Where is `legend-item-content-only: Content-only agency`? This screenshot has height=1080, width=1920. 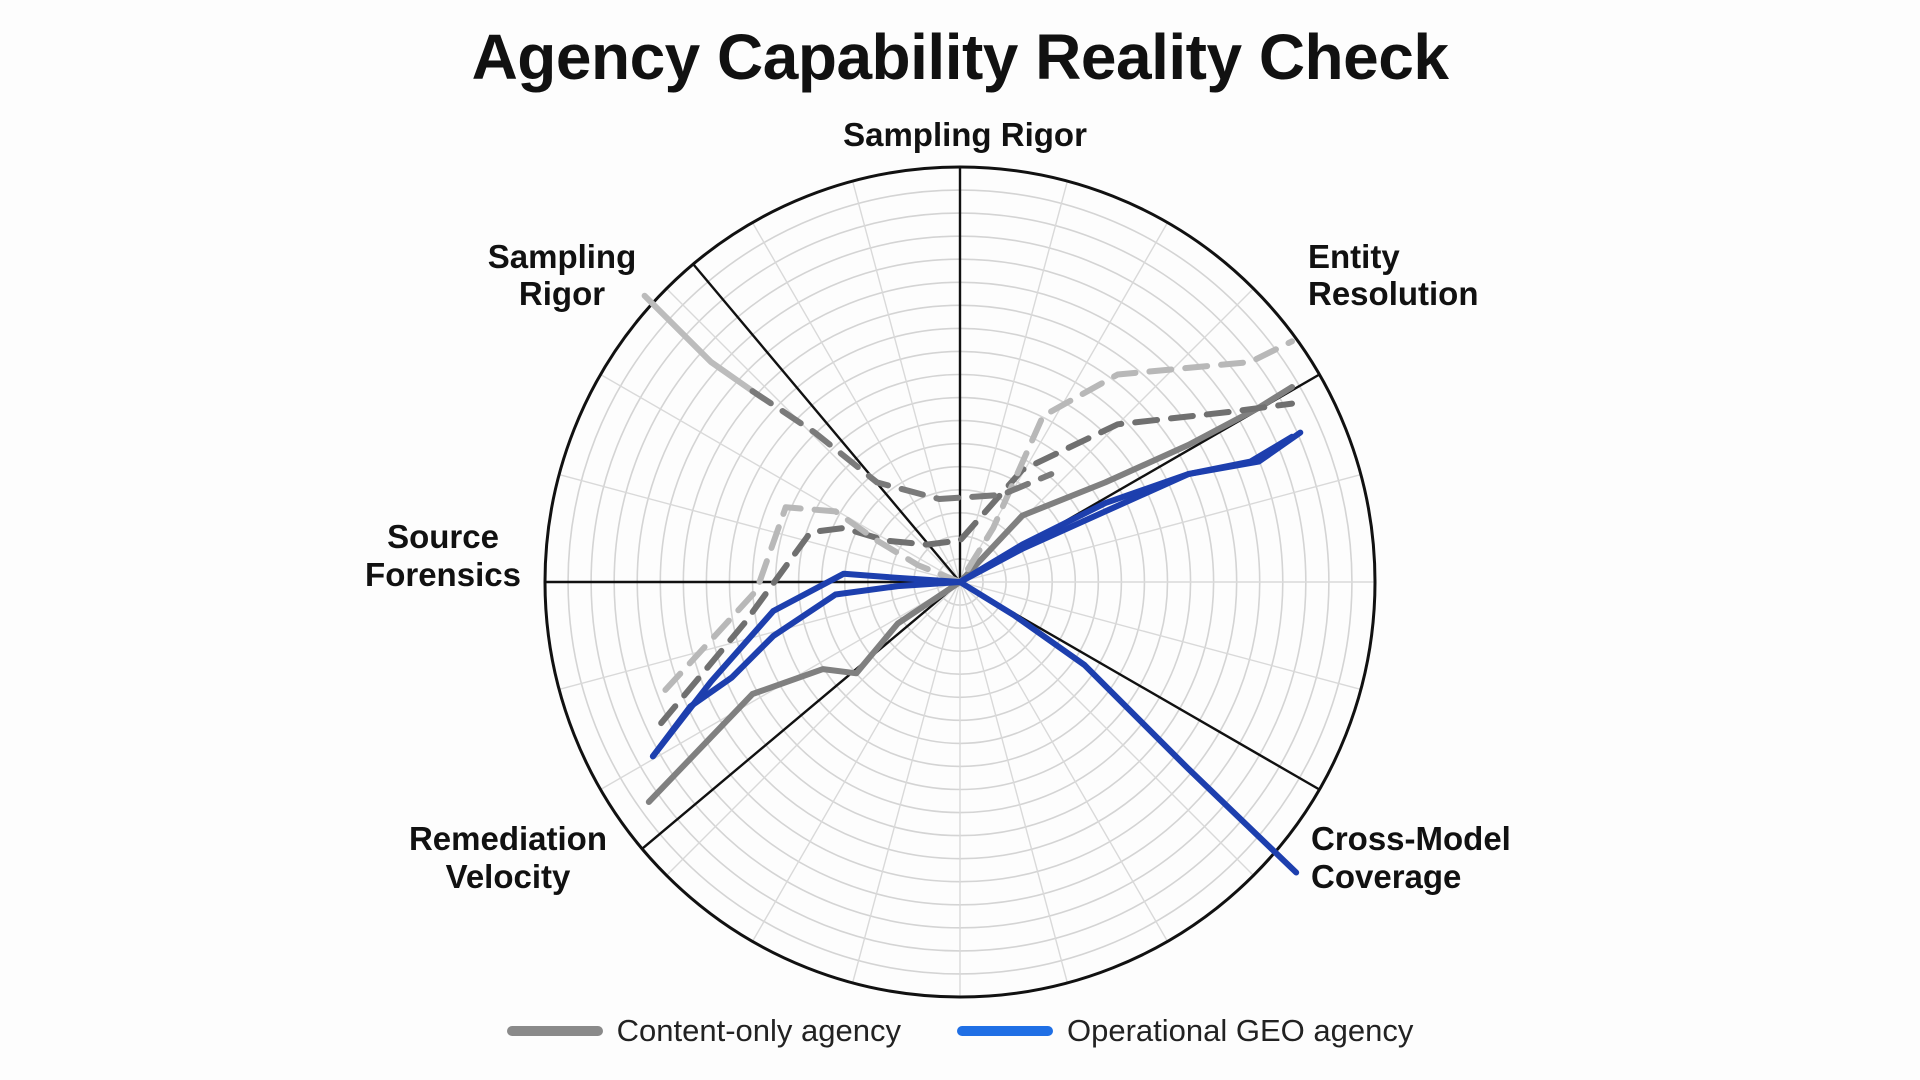 legend-item-content-only: Content-only agency is located at coordinates (703, 1031).